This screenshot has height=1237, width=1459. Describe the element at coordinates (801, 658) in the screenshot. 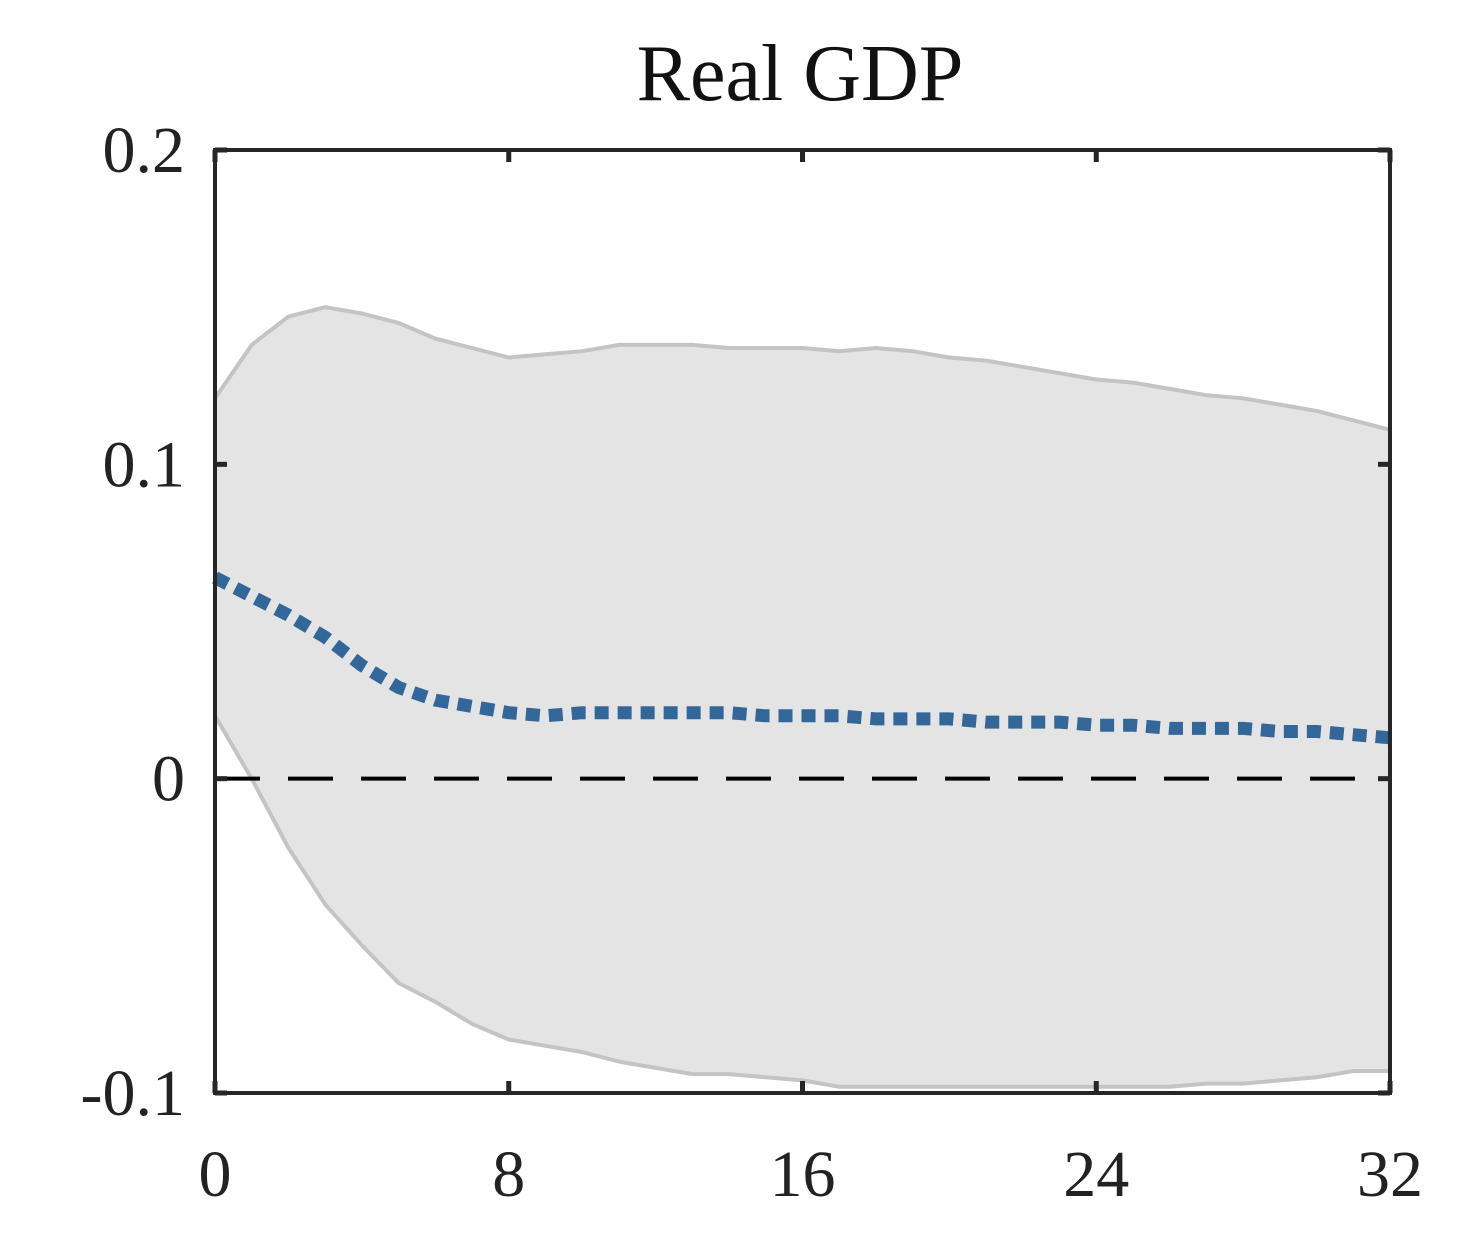

I see `median-response-line` at that location.